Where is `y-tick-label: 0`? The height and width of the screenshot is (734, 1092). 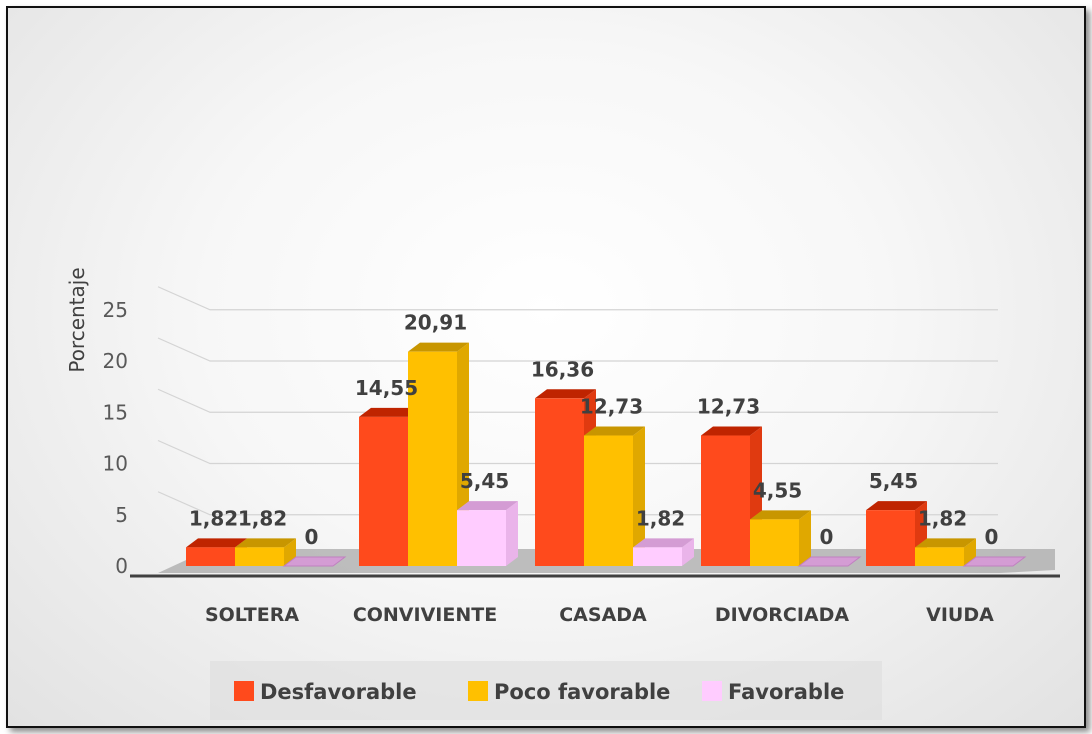 y-tick-label: 0 is located at coordinates (121, 566).